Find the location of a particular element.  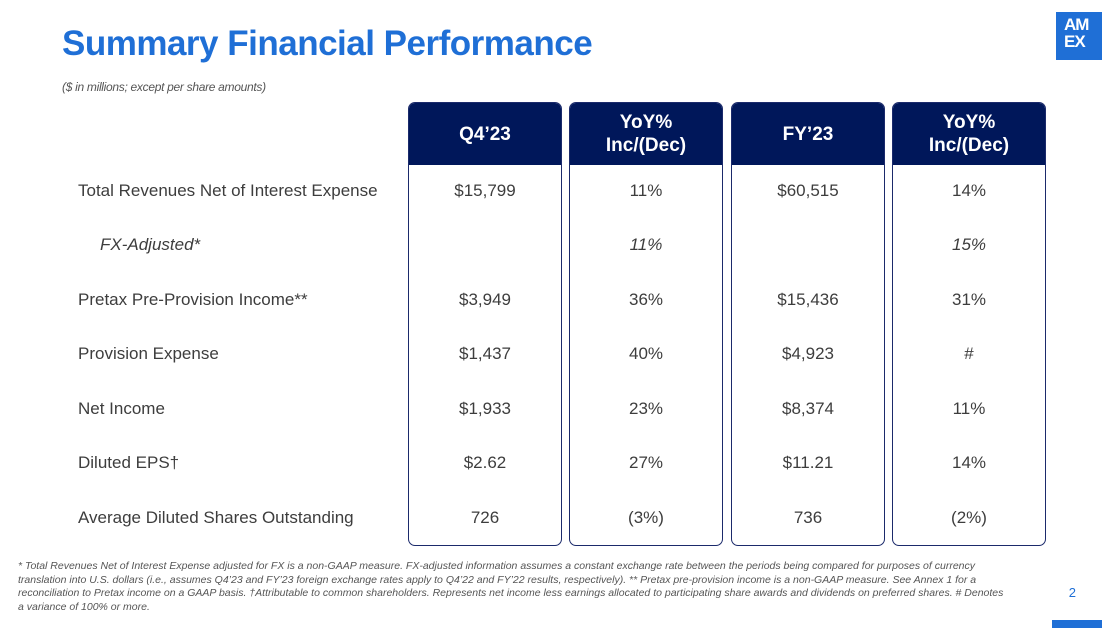

column-fy-23: FY’23 is located at coordinates (808, 324).